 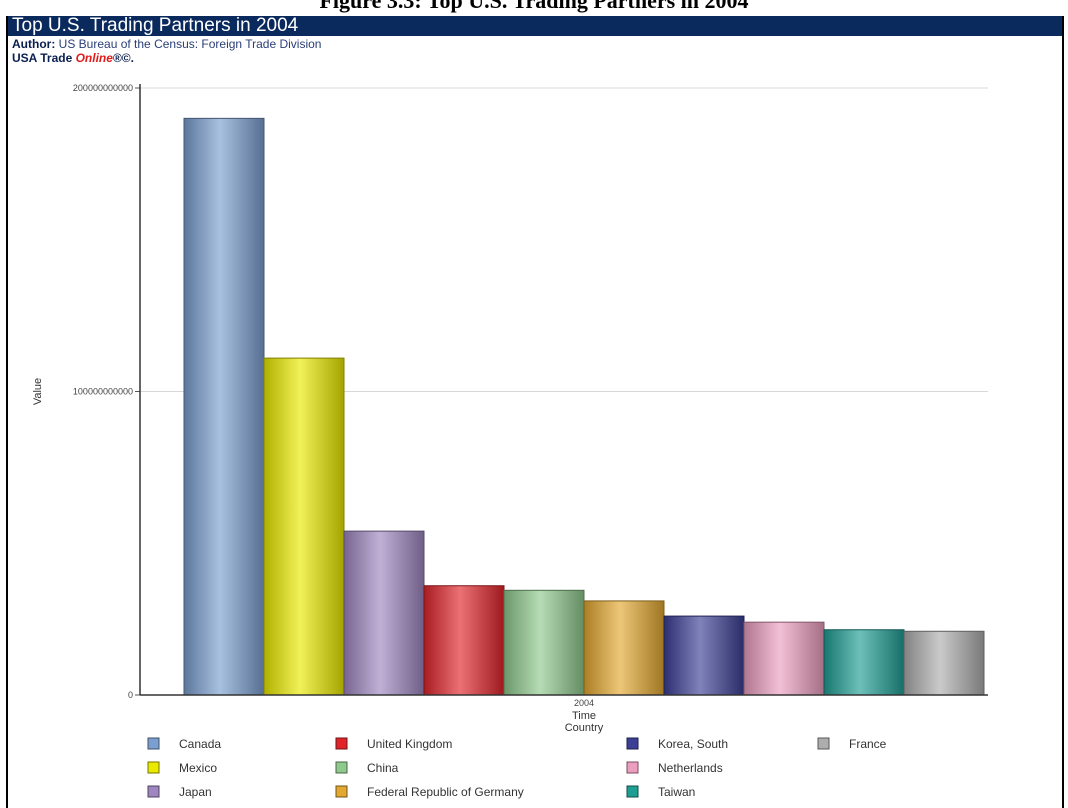 What do you see at coordinates (823, 743) in the screenshot?
I see `legend-swatch-france` at bounding box center [823, 743].